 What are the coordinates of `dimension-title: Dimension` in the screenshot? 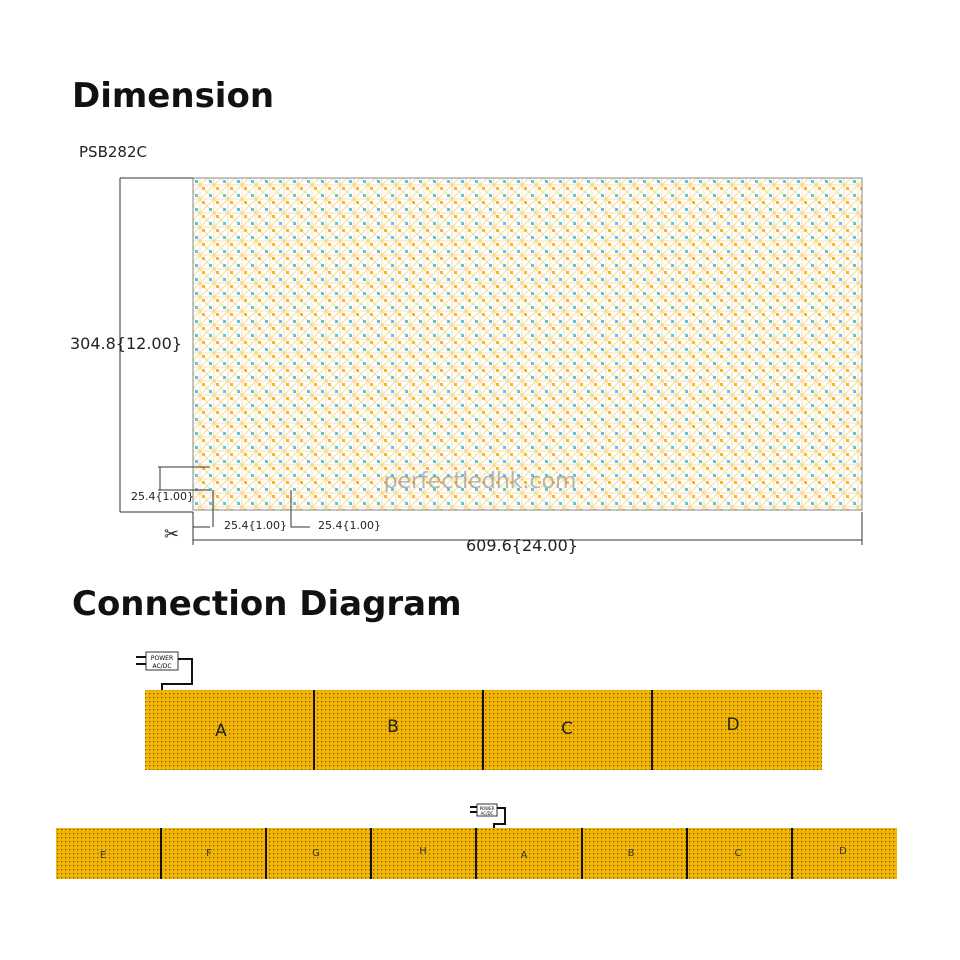 It's located at (173, 96).